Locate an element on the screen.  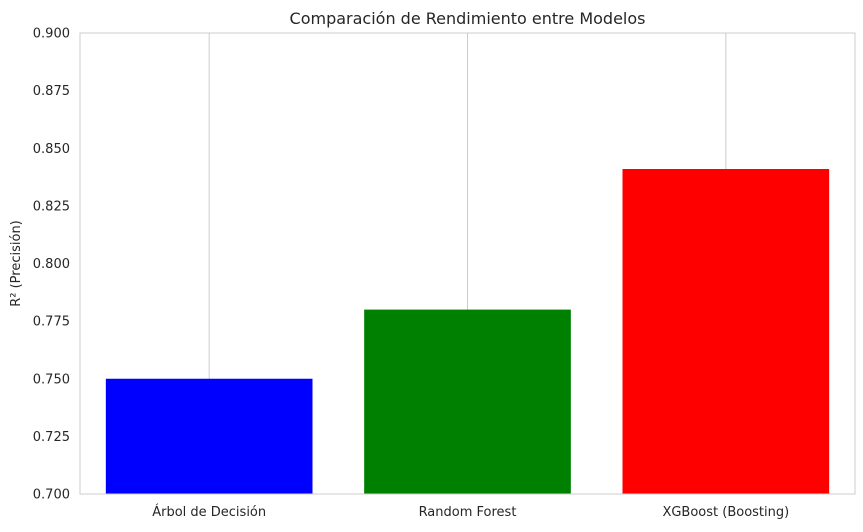
x-tick-label: Árbol de Decisión is located at coordinates (209, 512).